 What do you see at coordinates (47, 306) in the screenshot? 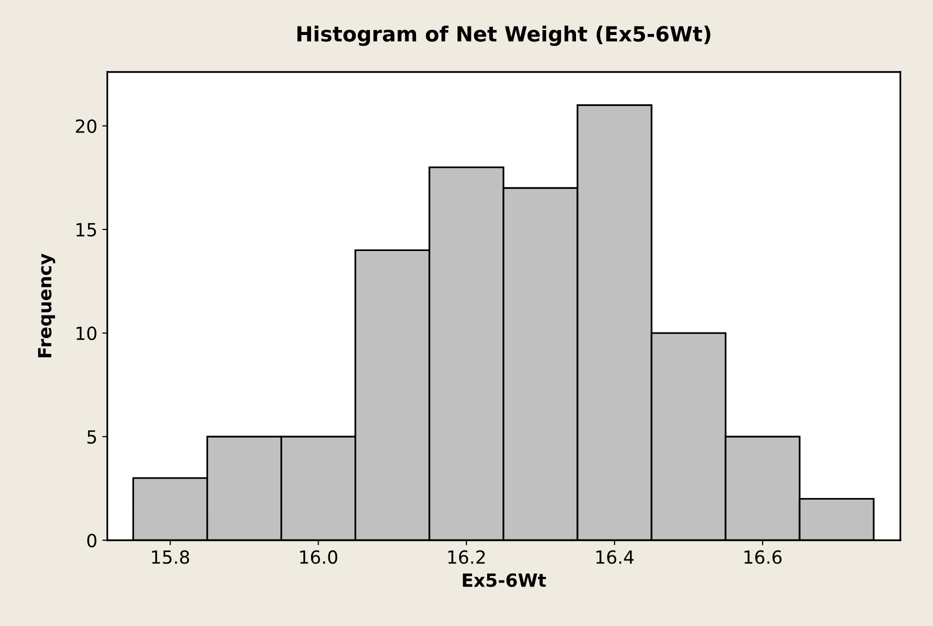
I see `y-axis-title: Frequency` at bounding box center [47, 306].